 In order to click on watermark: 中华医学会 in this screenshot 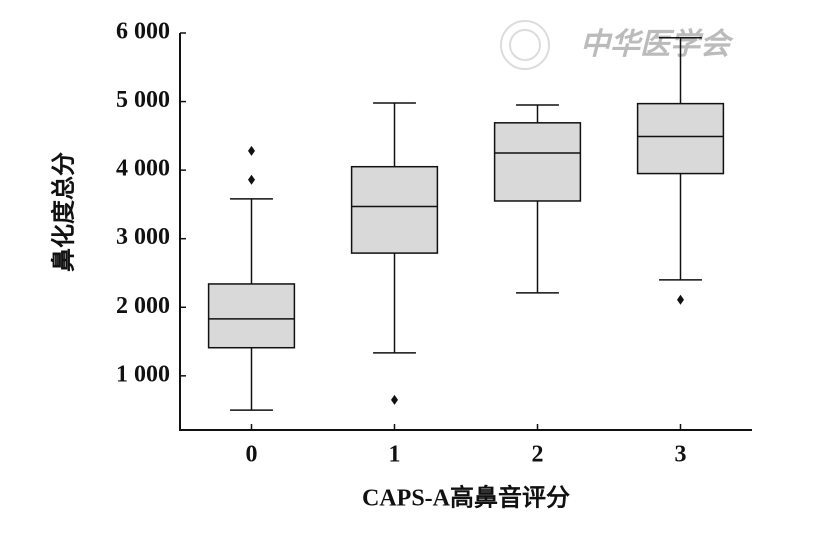, I will do `click(657, 44)`.